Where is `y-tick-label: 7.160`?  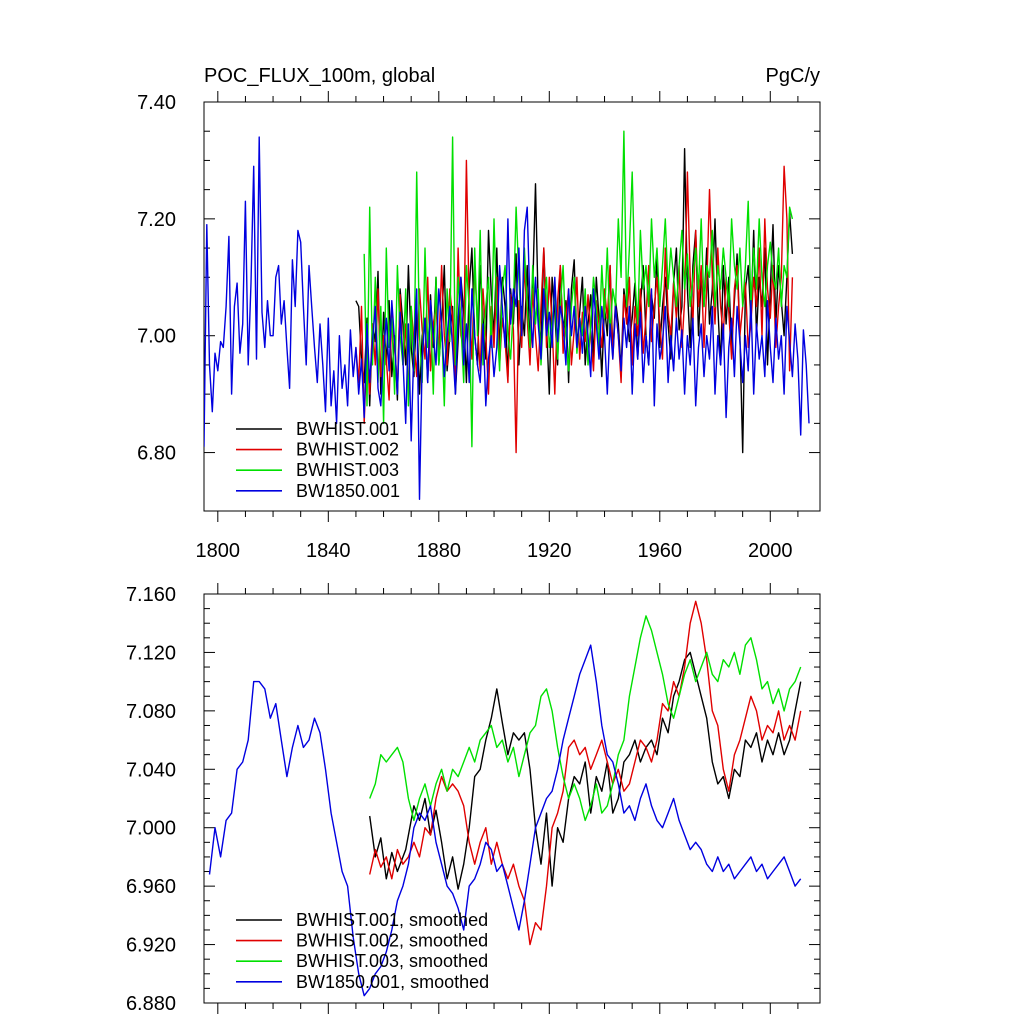 y-tick-label: 7.160 is located at coordinates (151, 595).